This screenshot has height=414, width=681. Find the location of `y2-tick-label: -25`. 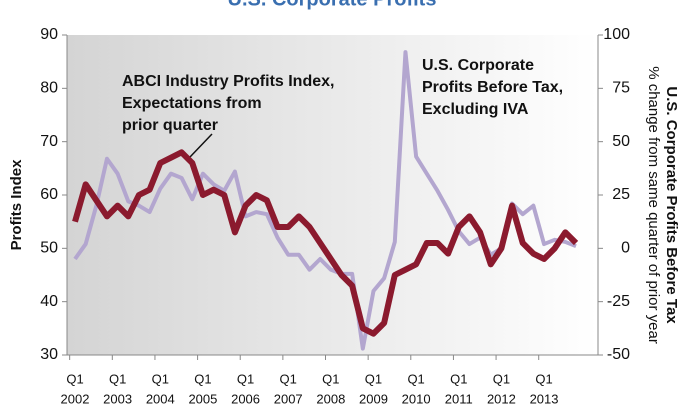

y2-tick-label: -25 is located at coordinates (618, 301).